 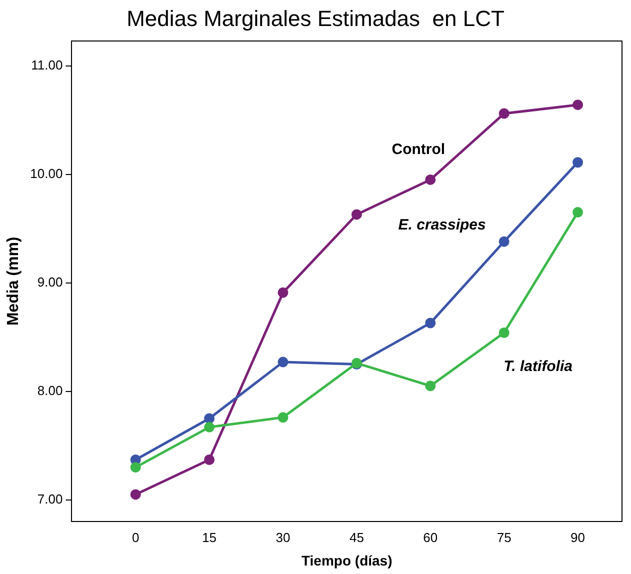 I want to click on y-tick-label: 8.00, so click(x=50, y=390).